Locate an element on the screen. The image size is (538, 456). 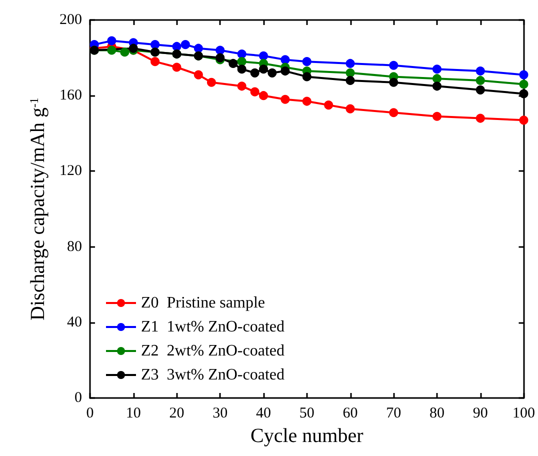
legend-label: Z3 3wt% ZnO-coated is located at coordinates (213, 375).